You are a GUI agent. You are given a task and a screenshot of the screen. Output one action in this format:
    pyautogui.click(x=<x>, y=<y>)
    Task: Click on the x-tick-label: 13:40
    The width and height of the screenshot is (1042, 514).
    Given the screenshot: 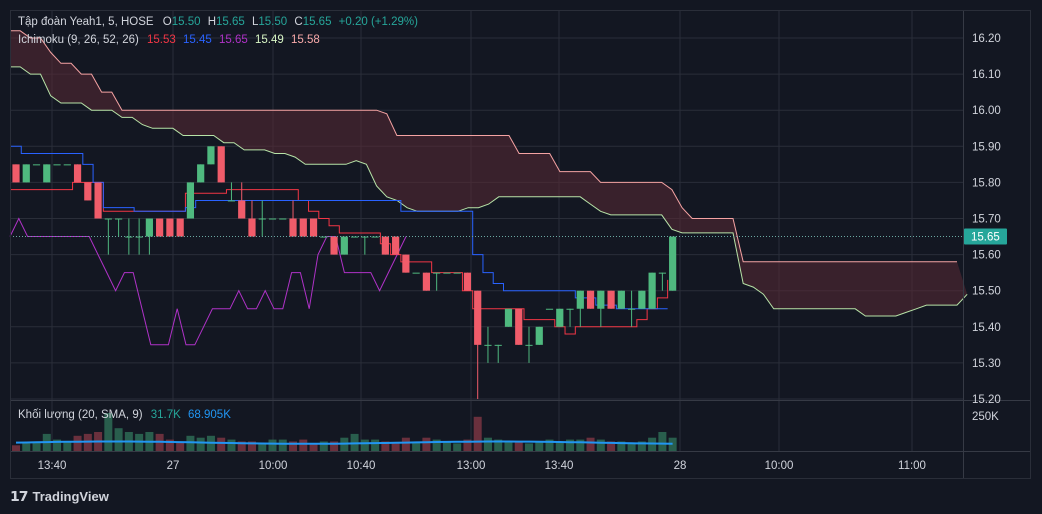 What is the action you would take?
    pyautogui.click(x=559, y=466)
    